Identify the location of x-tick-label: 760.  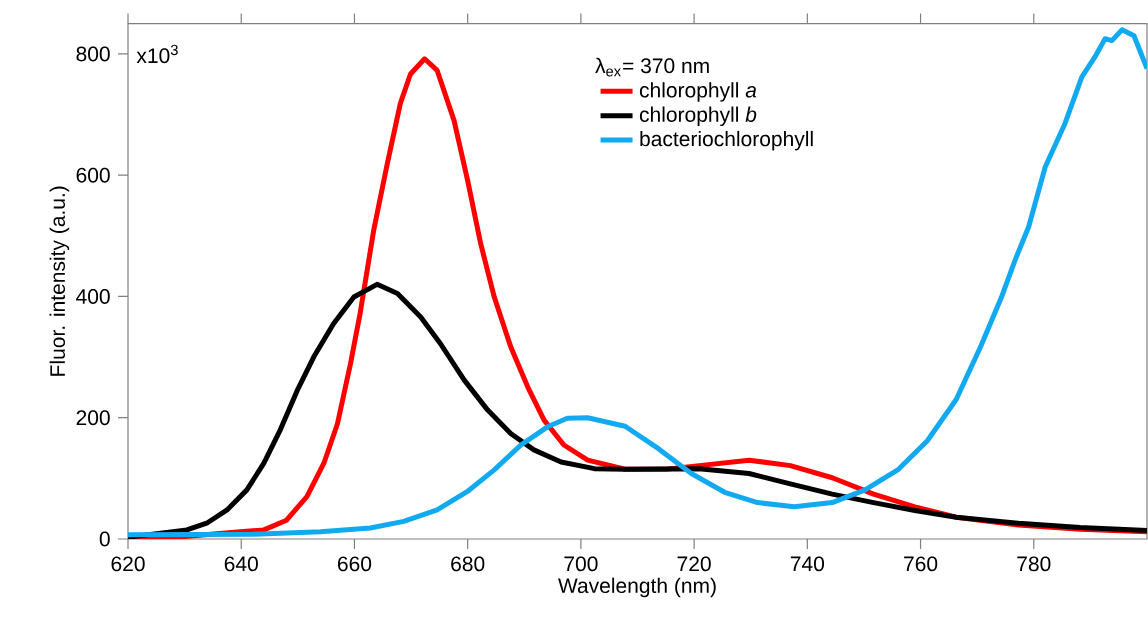
(921, 564).